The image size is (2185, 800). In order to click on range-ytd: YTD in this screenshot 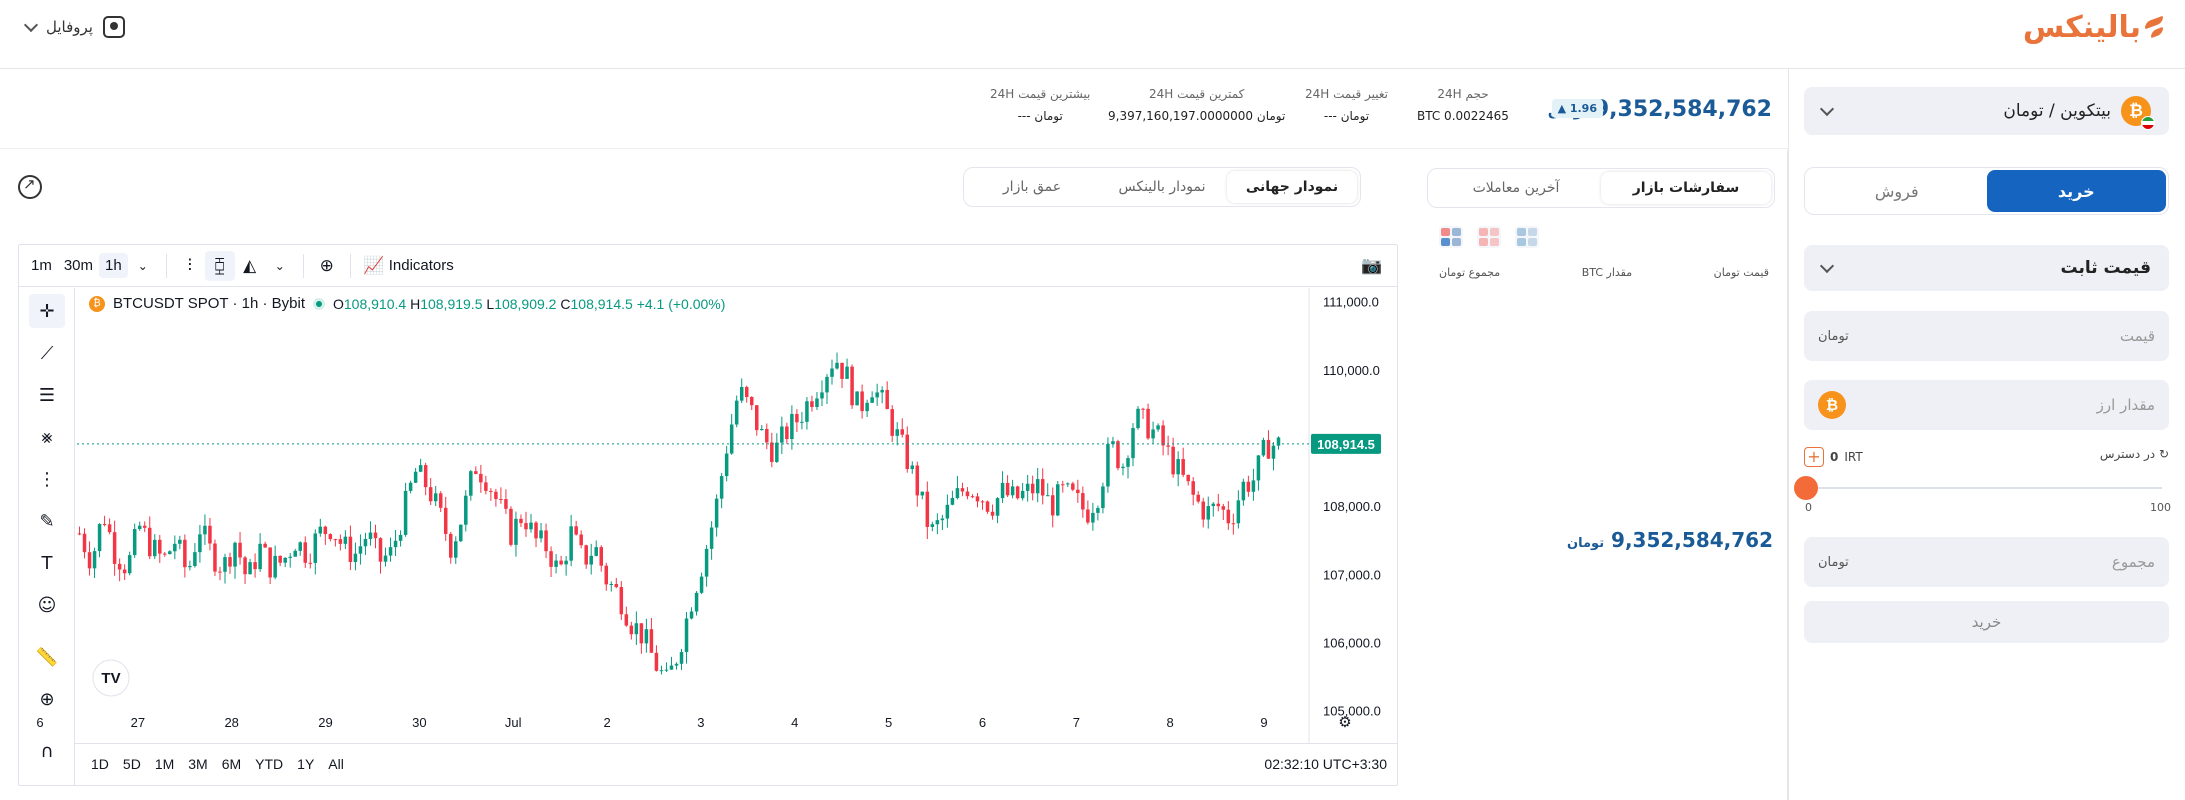, I will do `click(269, 764)`.